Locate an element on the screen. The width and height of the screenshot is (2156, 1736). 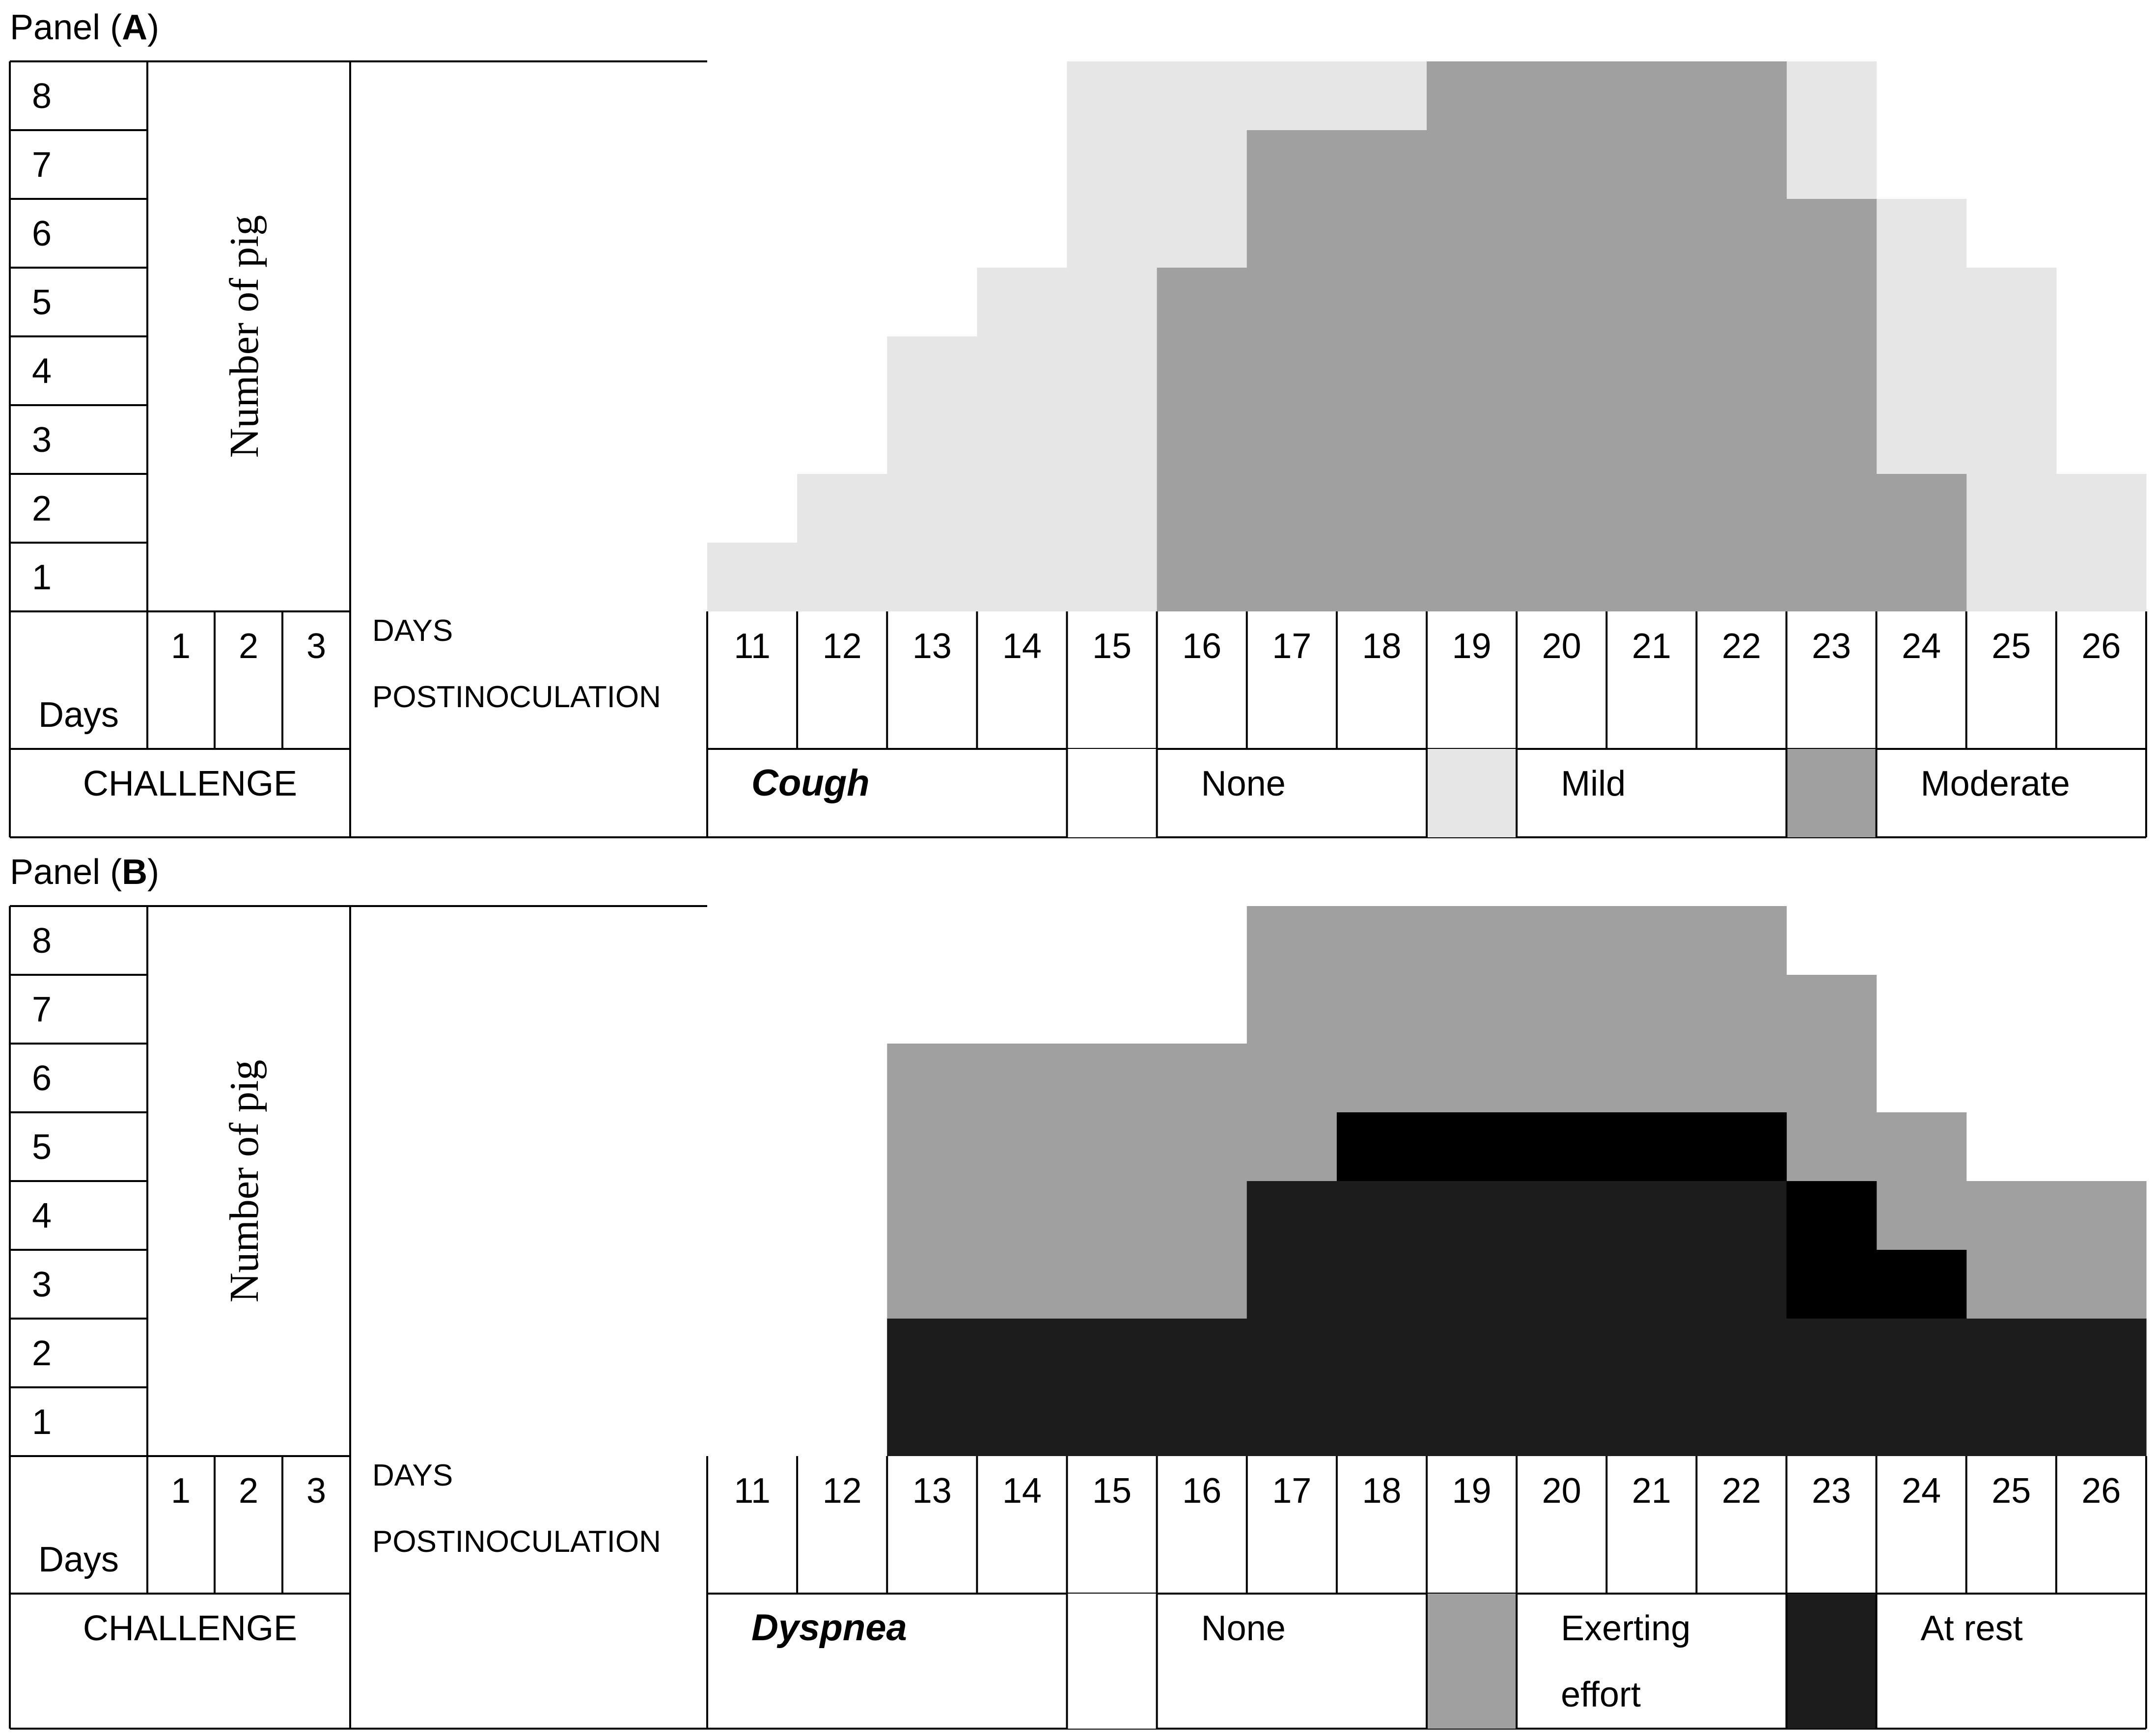
legend-label-moderate: Moderate is located at coordinates (1995, 783).